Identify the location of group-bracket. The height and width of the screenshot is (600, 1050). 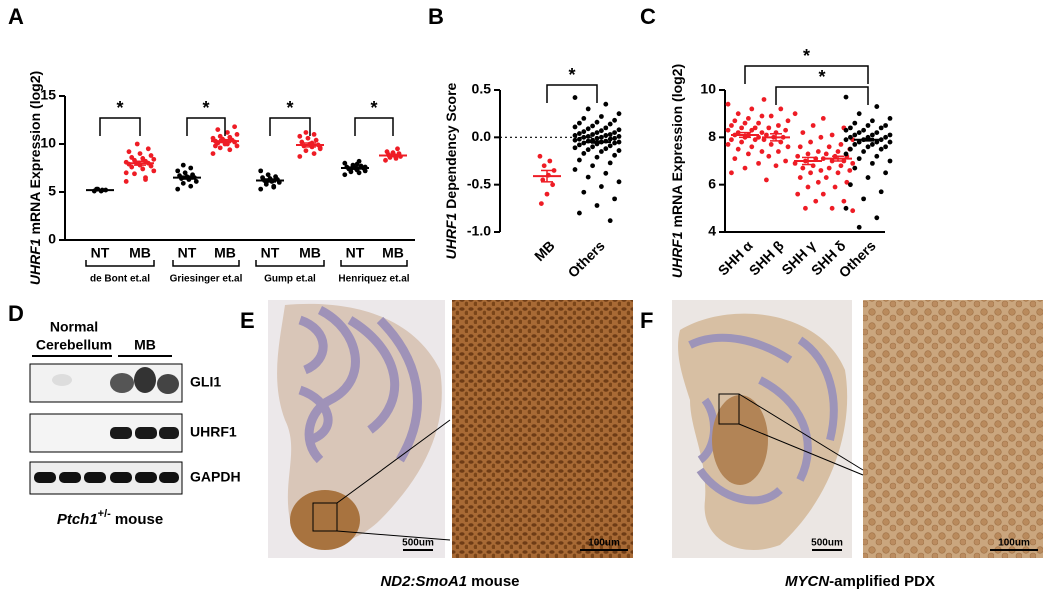
(120, 263).